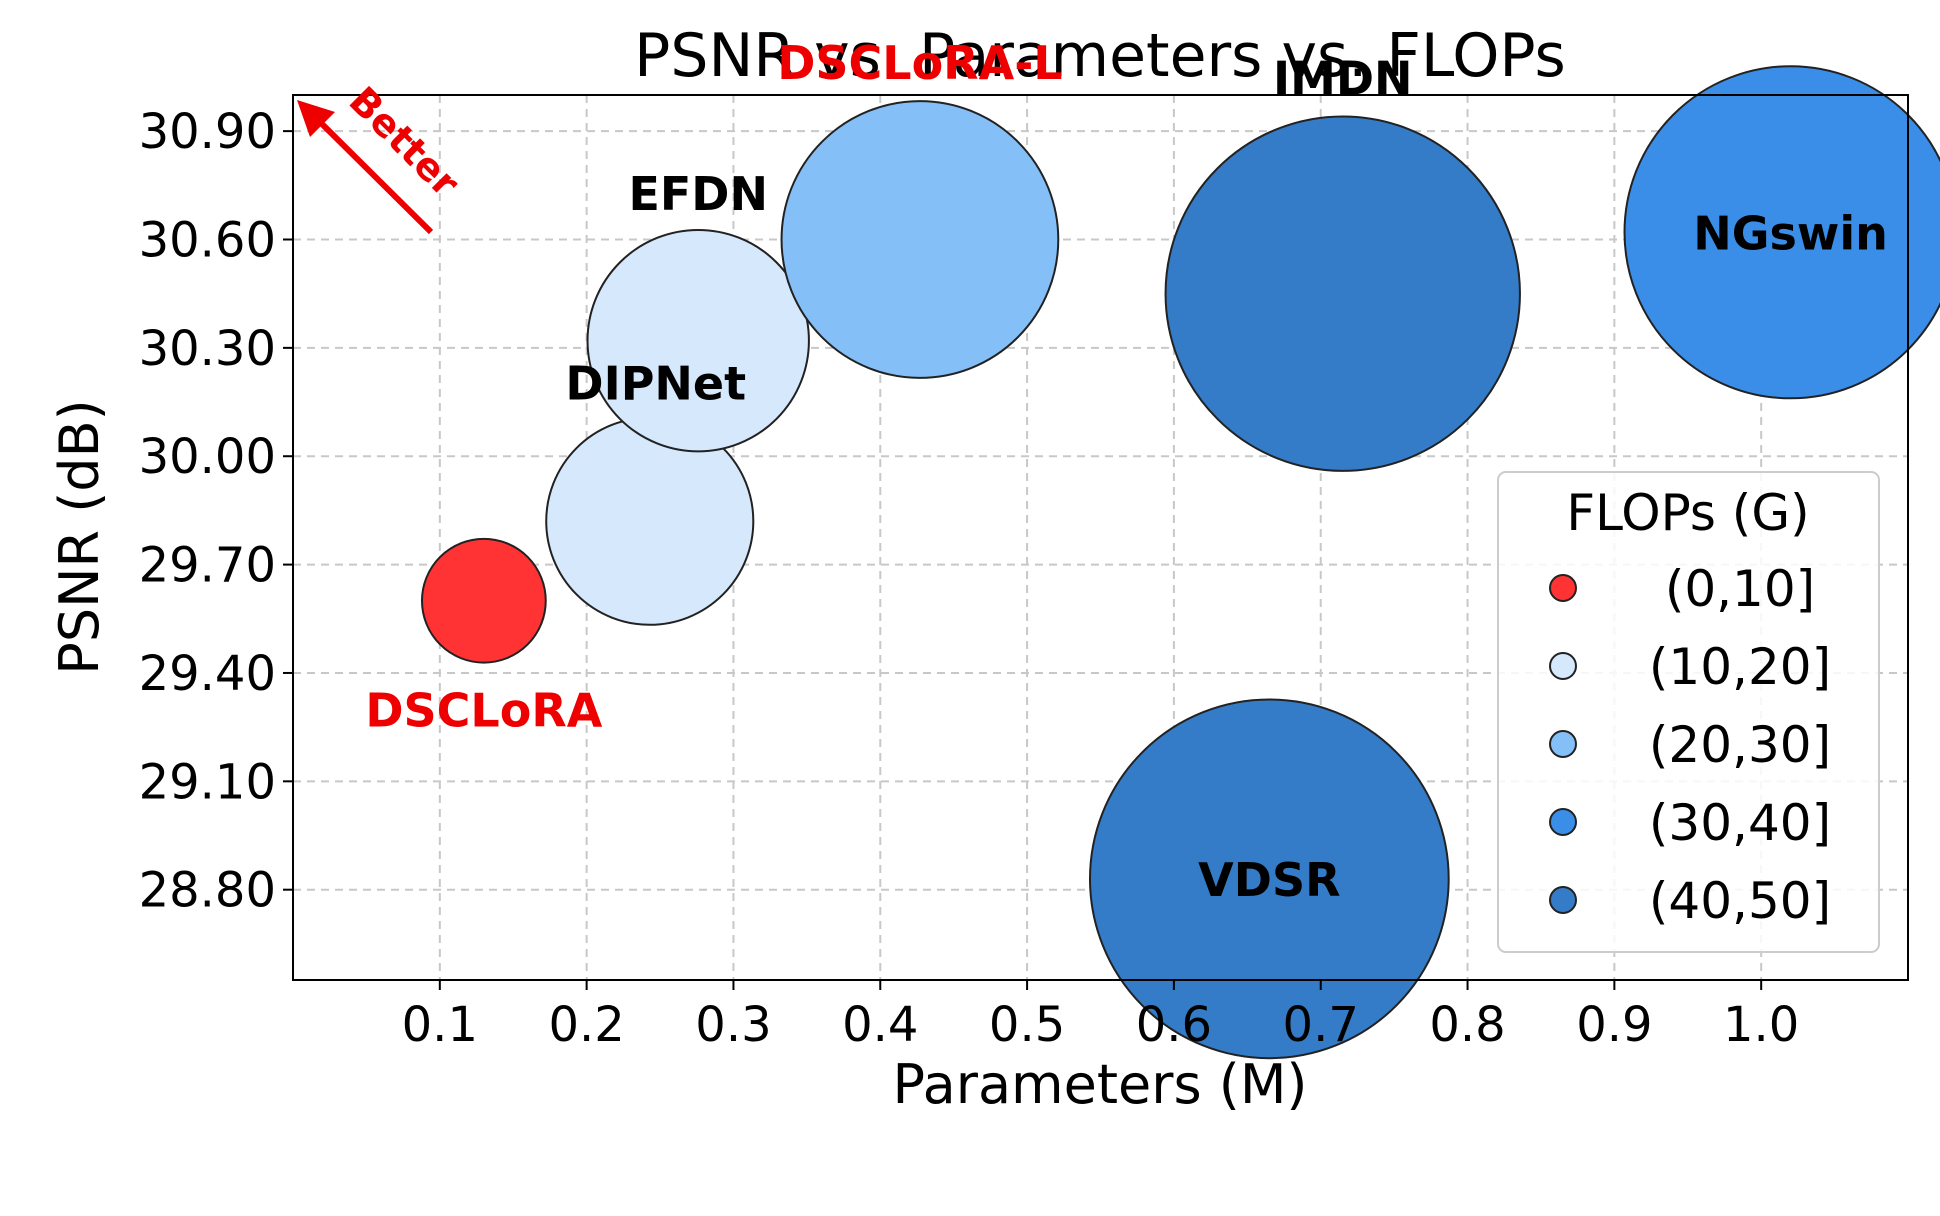 The width and height of the screenshot is (1940, 1216). I want to click on point-ngswin, so click(1781, 232).